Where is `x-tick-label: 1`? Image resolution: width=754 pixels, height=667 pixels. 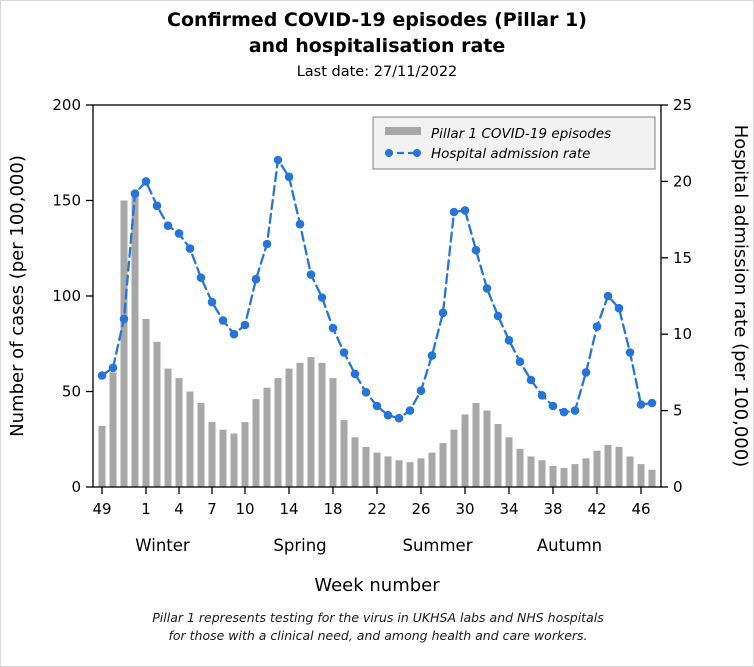
x-tick-label: 1 is located at coordinates (146, 509).